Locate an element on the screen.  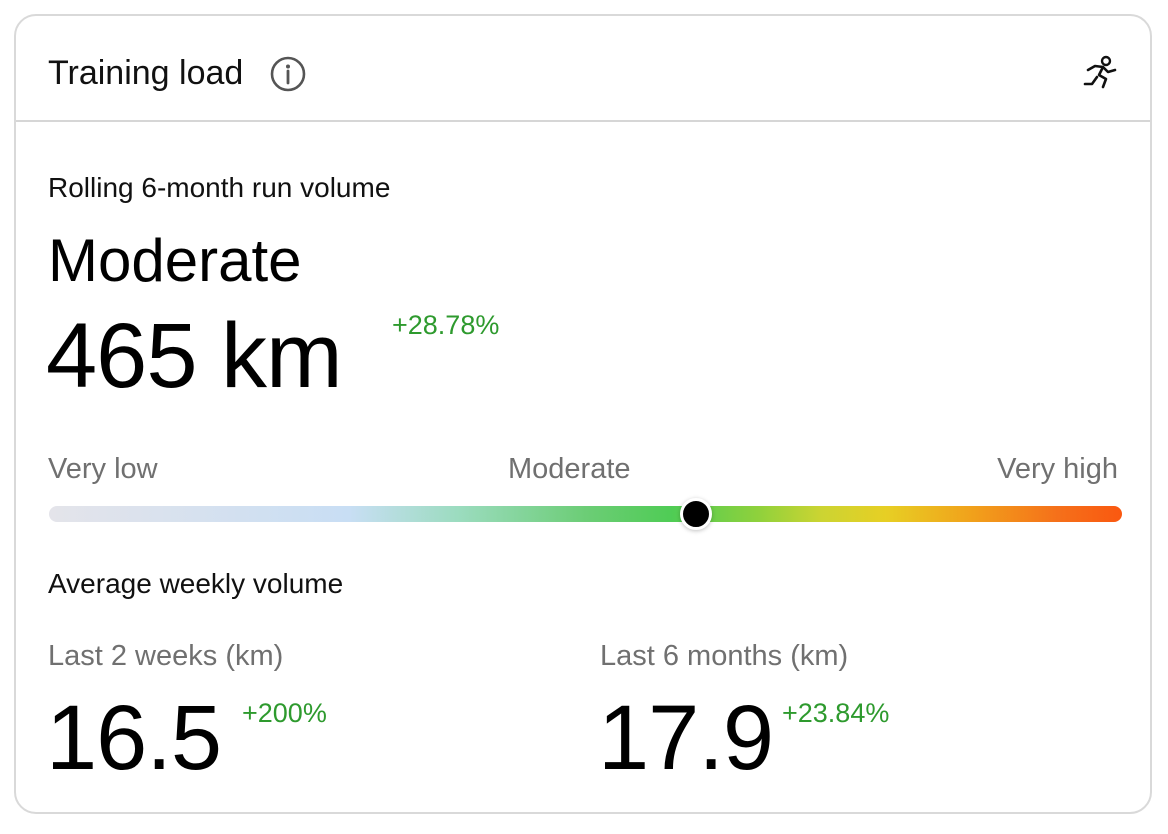
last-6-months-label: Last 6 months (km) is located at coordinates (724, 656).